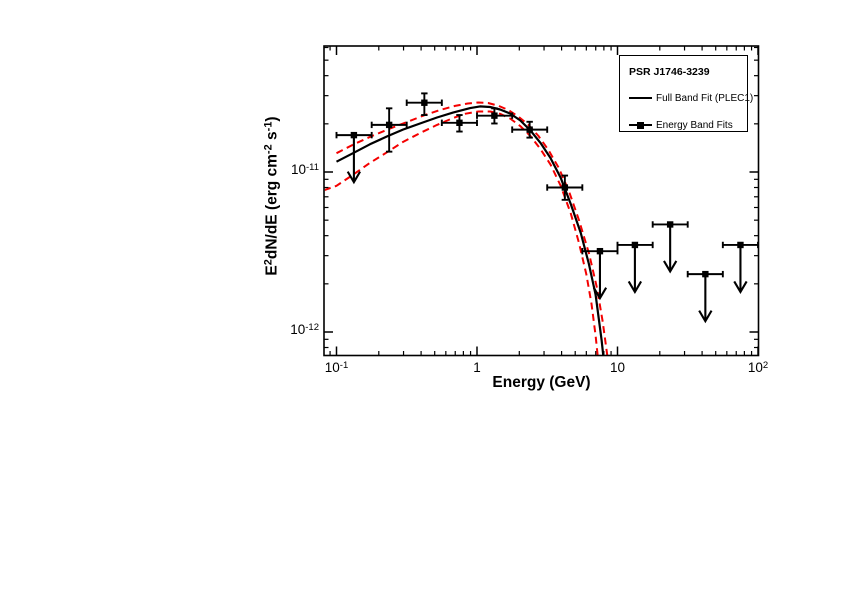  Describe the element at coordinates (617, 367) in the screenshot. I see `x-tick-label: 10` at that location.